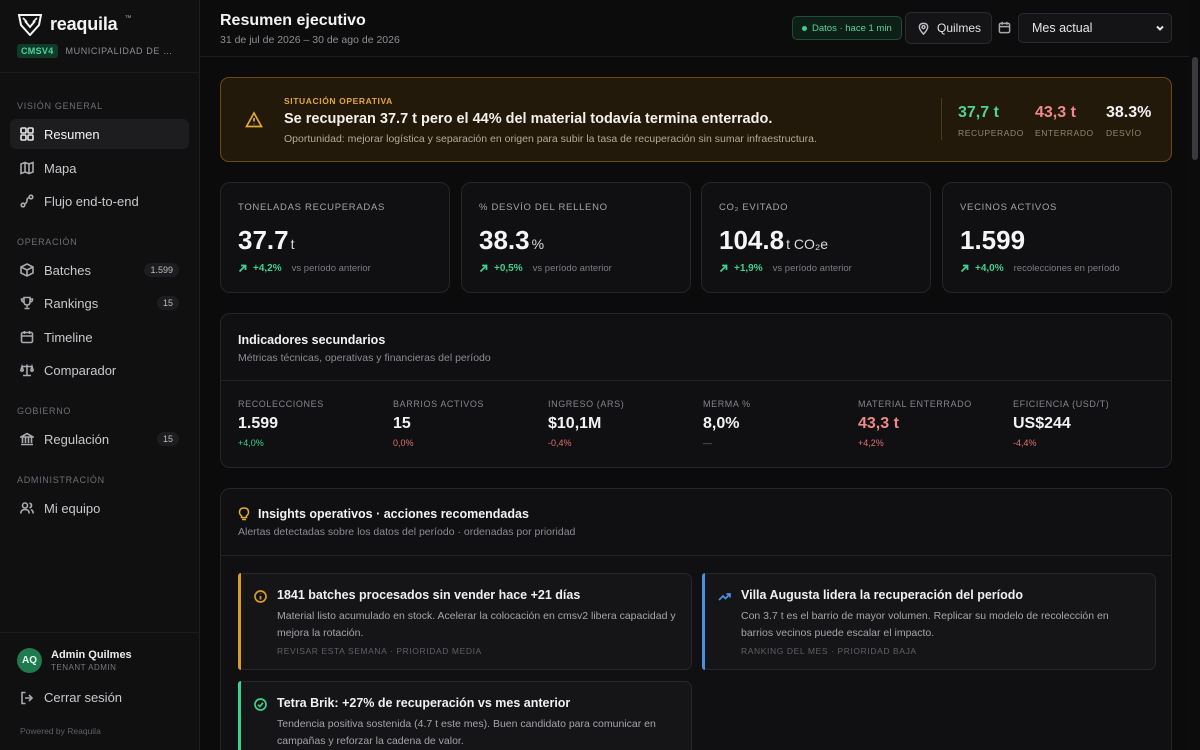  Describe the element at coordinates (512, 240) in the screenshot. I see `kpi-value: 38.3%` at that location.